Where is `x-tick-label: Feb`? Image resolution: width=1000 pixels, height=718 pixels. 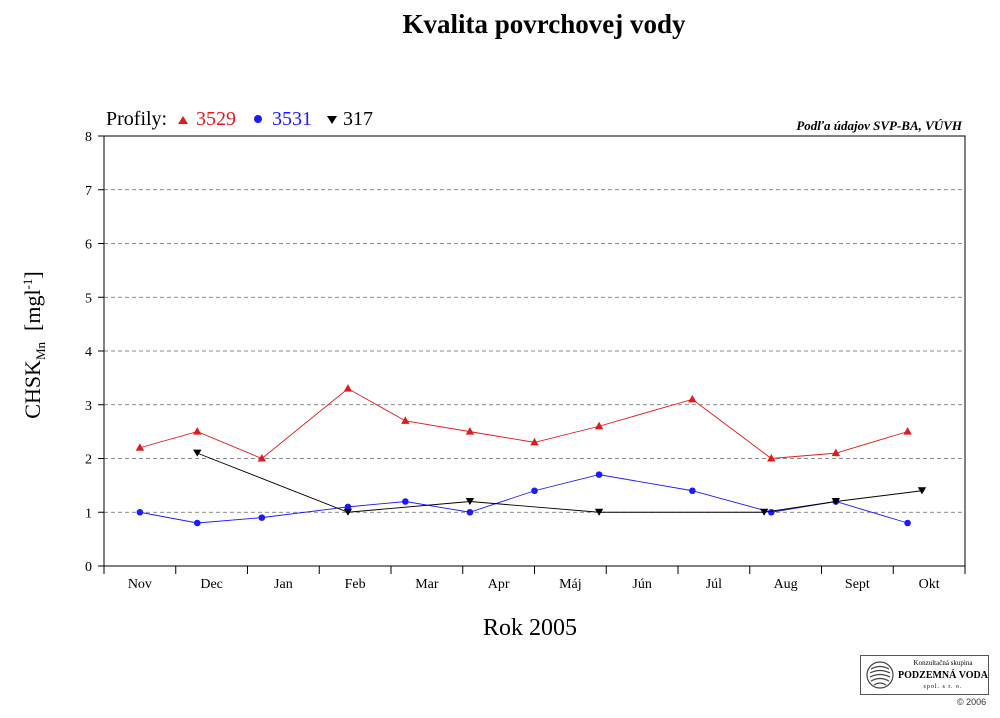 x-tick-label: Feb is located at coordinates (355, 584).